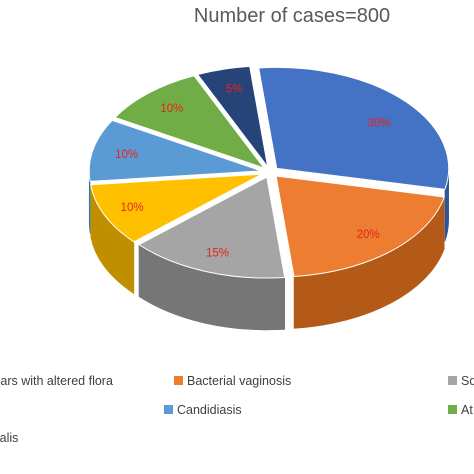  I want to click on data-label-candidiasis: 10%, so click(126, 155).